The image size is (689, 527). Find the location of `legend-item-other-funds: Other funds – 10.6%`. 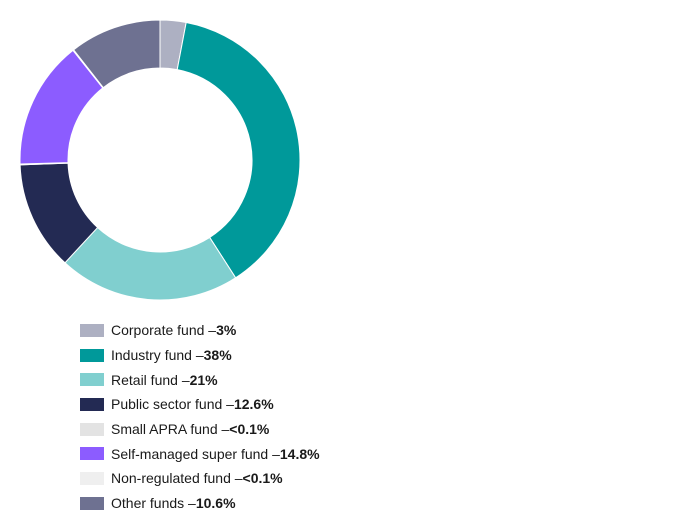

legend-item-other-funds: Other funds – 10.6% is located at coordinates (200, 503).